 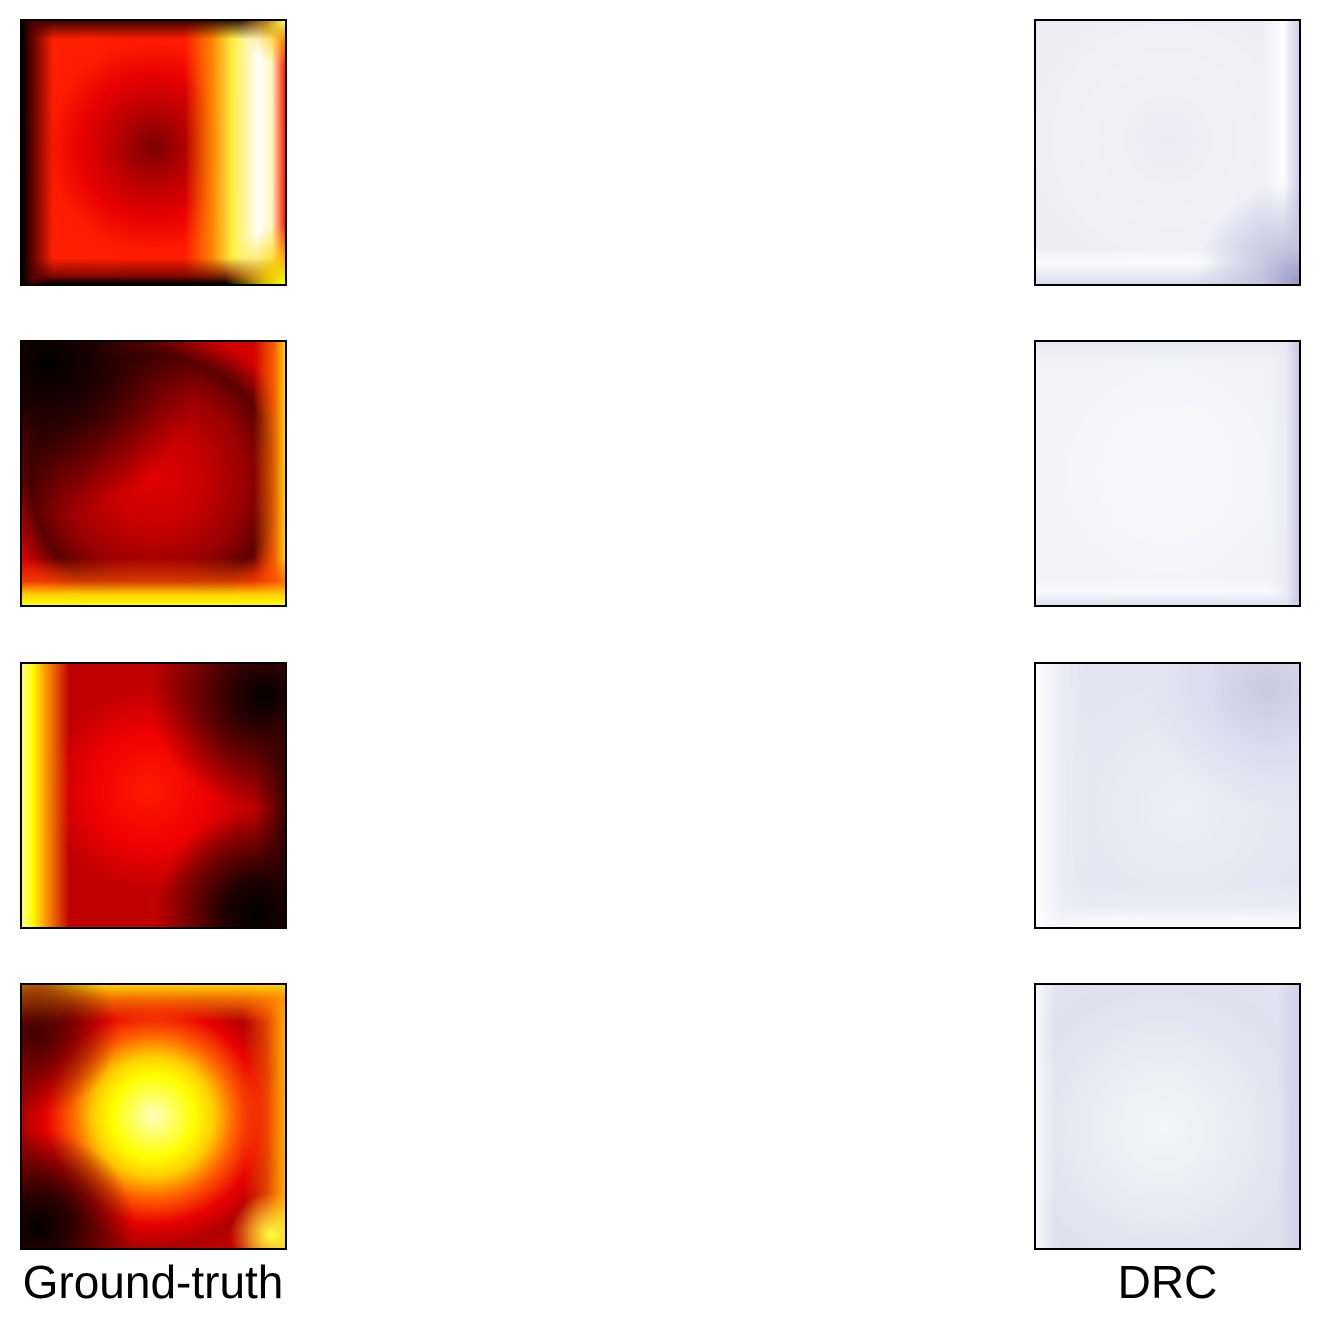 What do you see at coordinates (1167, 1282) in the screenshot?
I see `drc-column-label: DRC` at bounding box center [1167, 1282].